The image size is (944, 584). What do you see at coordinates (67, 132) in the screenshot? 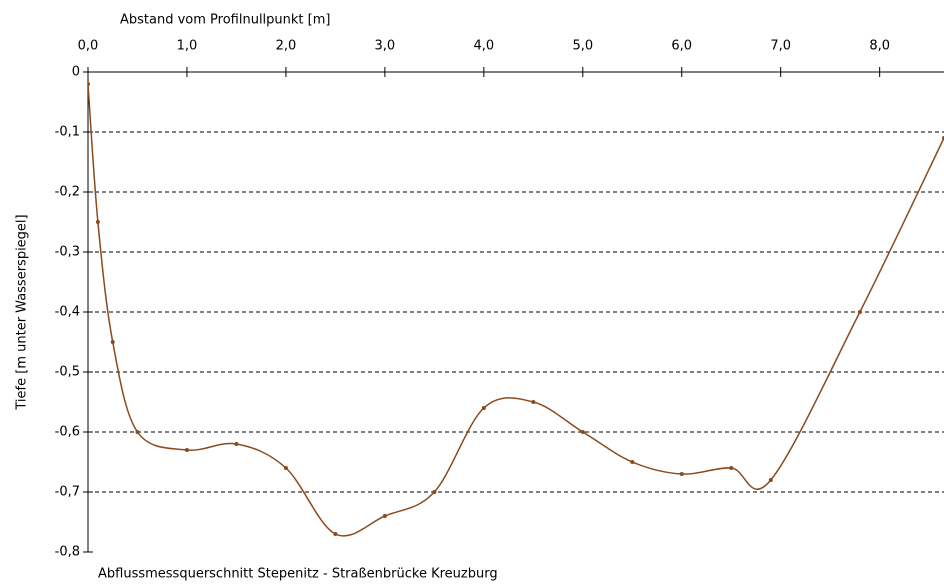
I see `y-tick-label: -0,1` at bounding box center [67, 132].